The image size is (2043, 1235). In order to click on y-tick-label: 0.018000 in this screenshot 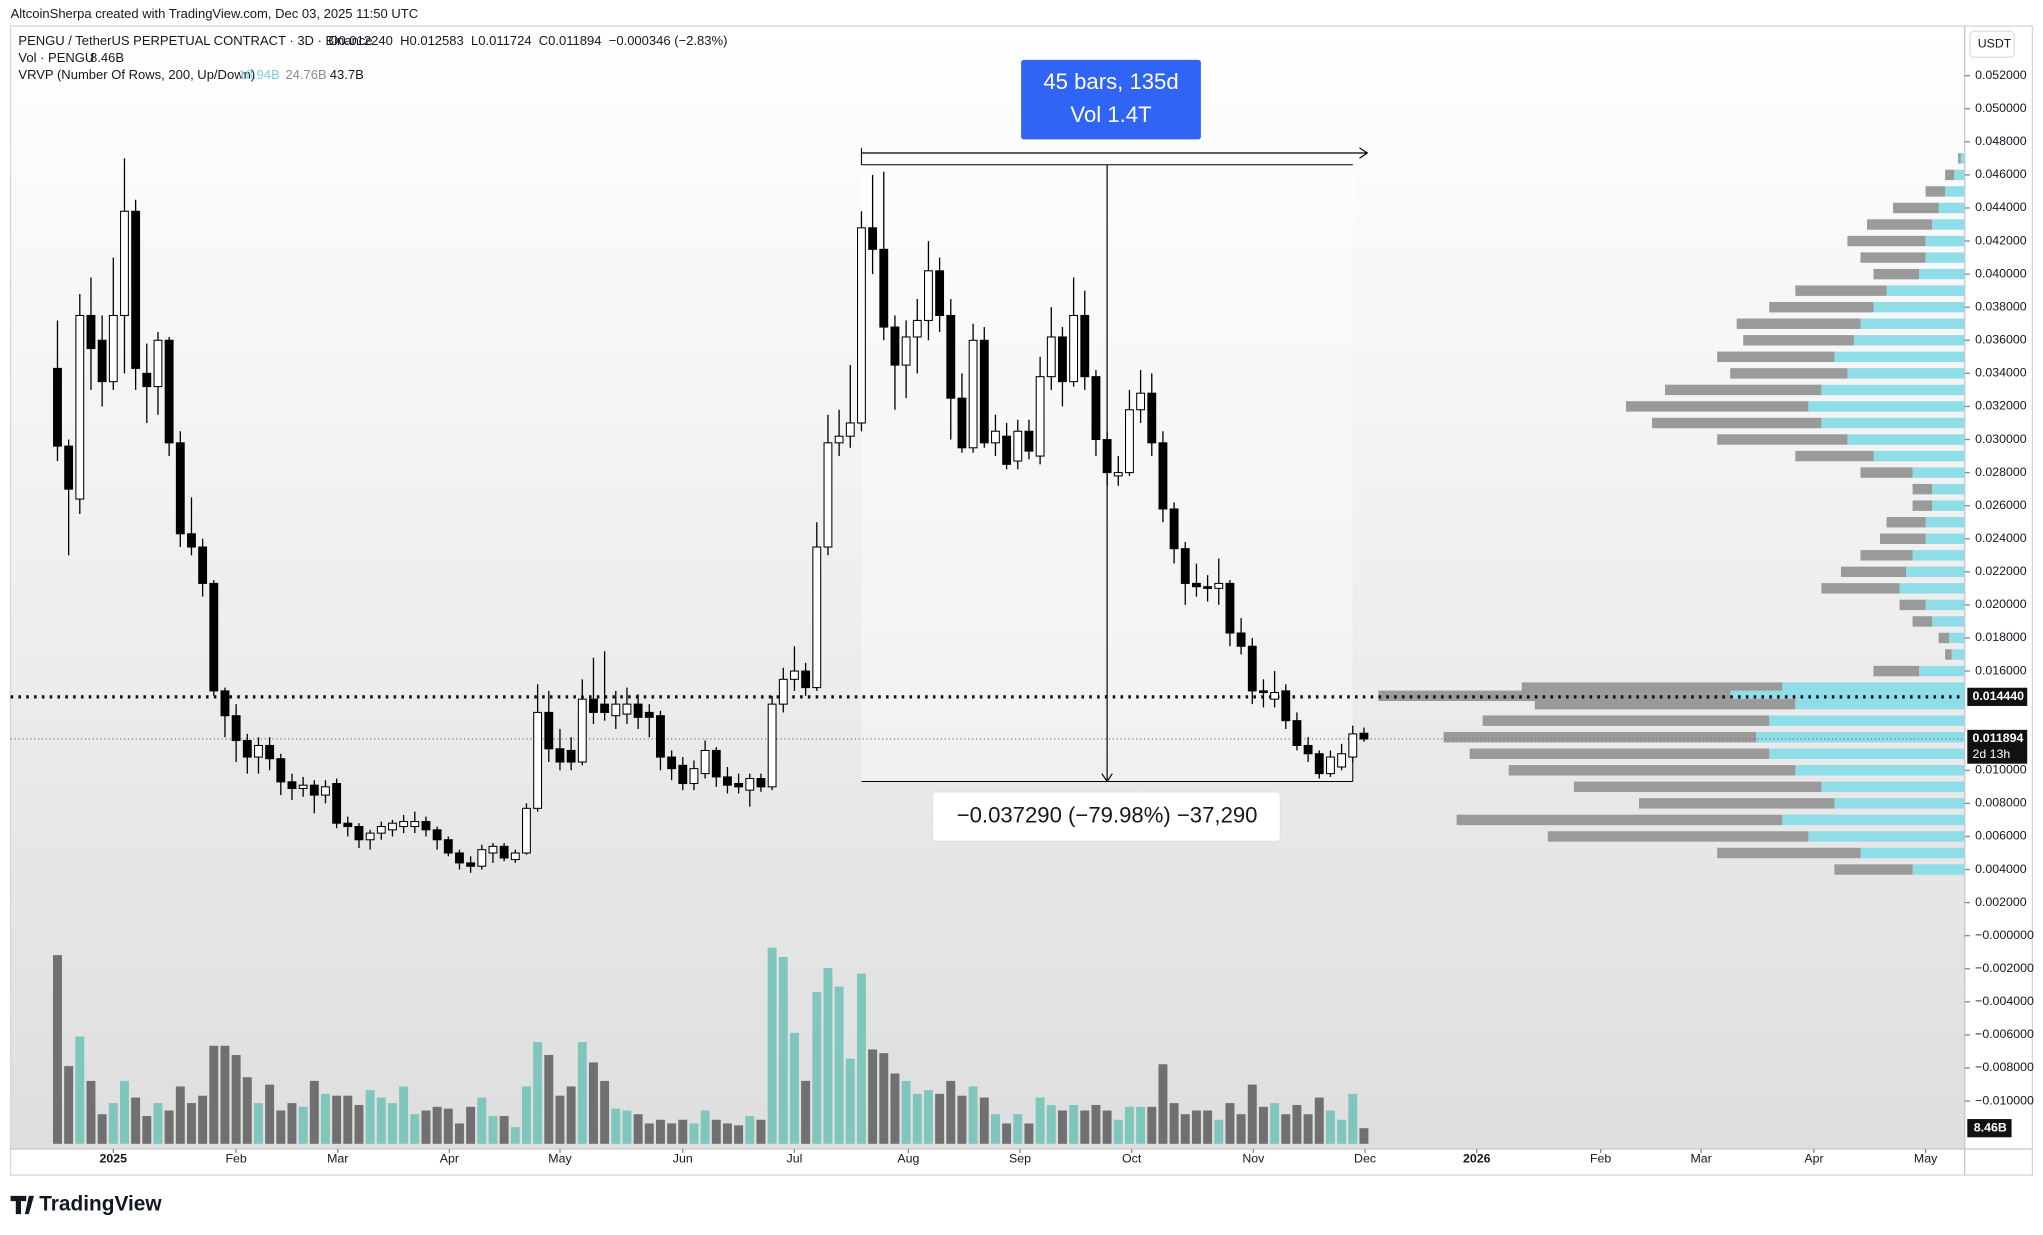, I will do `click(2001, 637)`.